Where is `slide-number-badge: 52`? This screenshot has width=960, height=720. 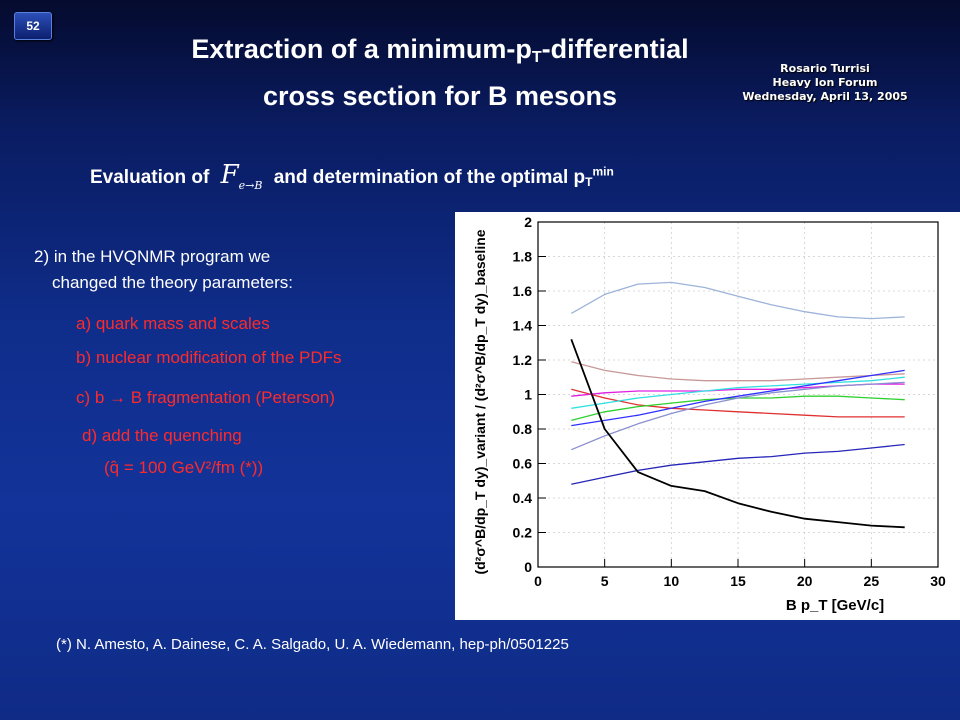
slide-number-badge: 52 is located at coordinates (33, 26).